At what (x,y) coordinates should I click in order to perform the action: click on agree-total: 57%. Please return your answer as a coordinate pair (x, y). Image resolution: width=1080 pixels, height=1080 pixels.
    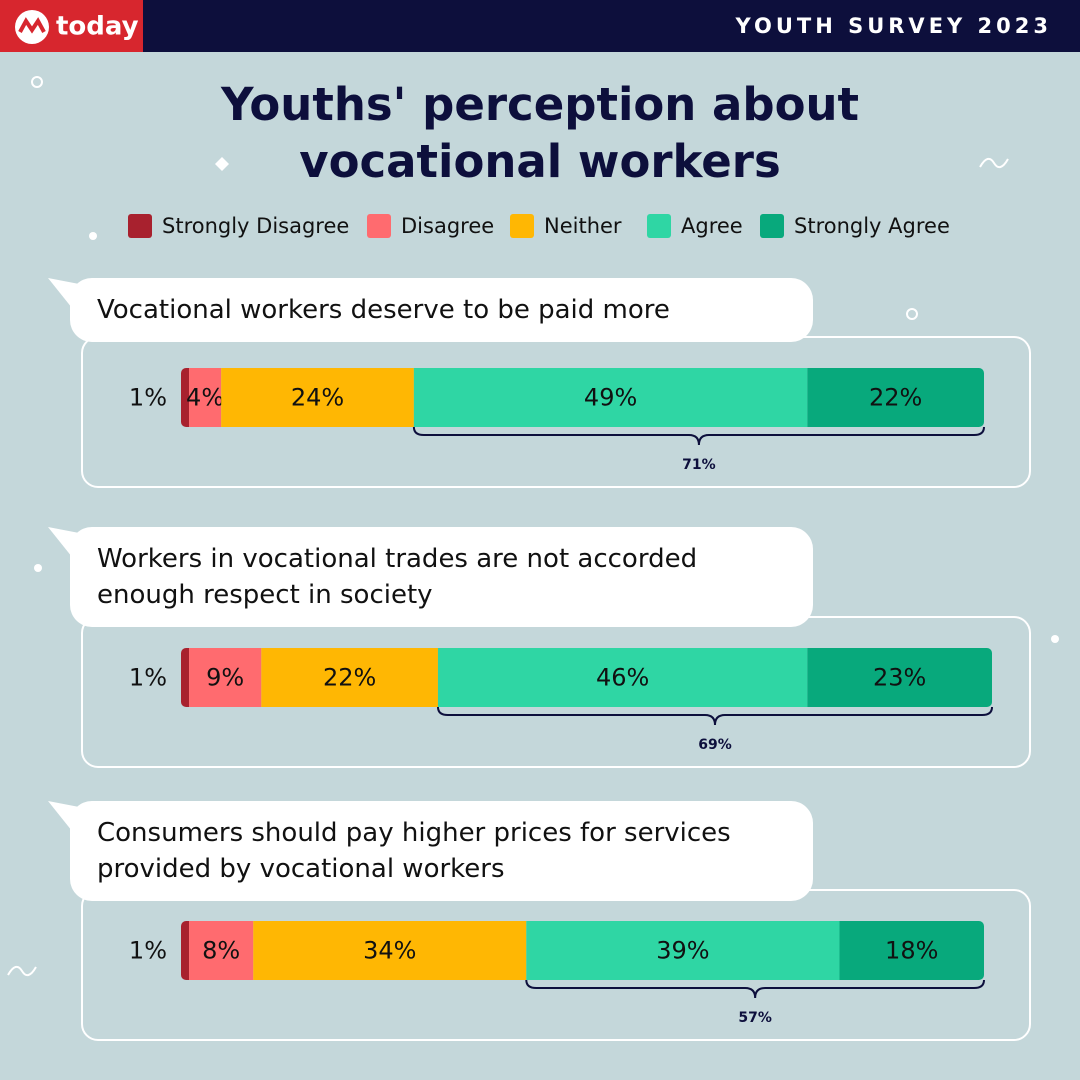
    Looking at the image, I should click on (755, 1018).